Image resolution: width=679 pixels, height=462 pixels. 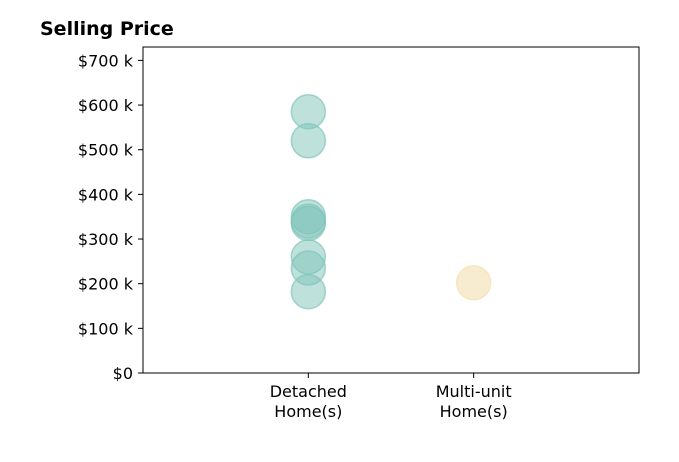 What do you see at coordinates (106, 194) in the screenshot?
I see `y-tick-label: $400 k` at bounding box center [106, 194].